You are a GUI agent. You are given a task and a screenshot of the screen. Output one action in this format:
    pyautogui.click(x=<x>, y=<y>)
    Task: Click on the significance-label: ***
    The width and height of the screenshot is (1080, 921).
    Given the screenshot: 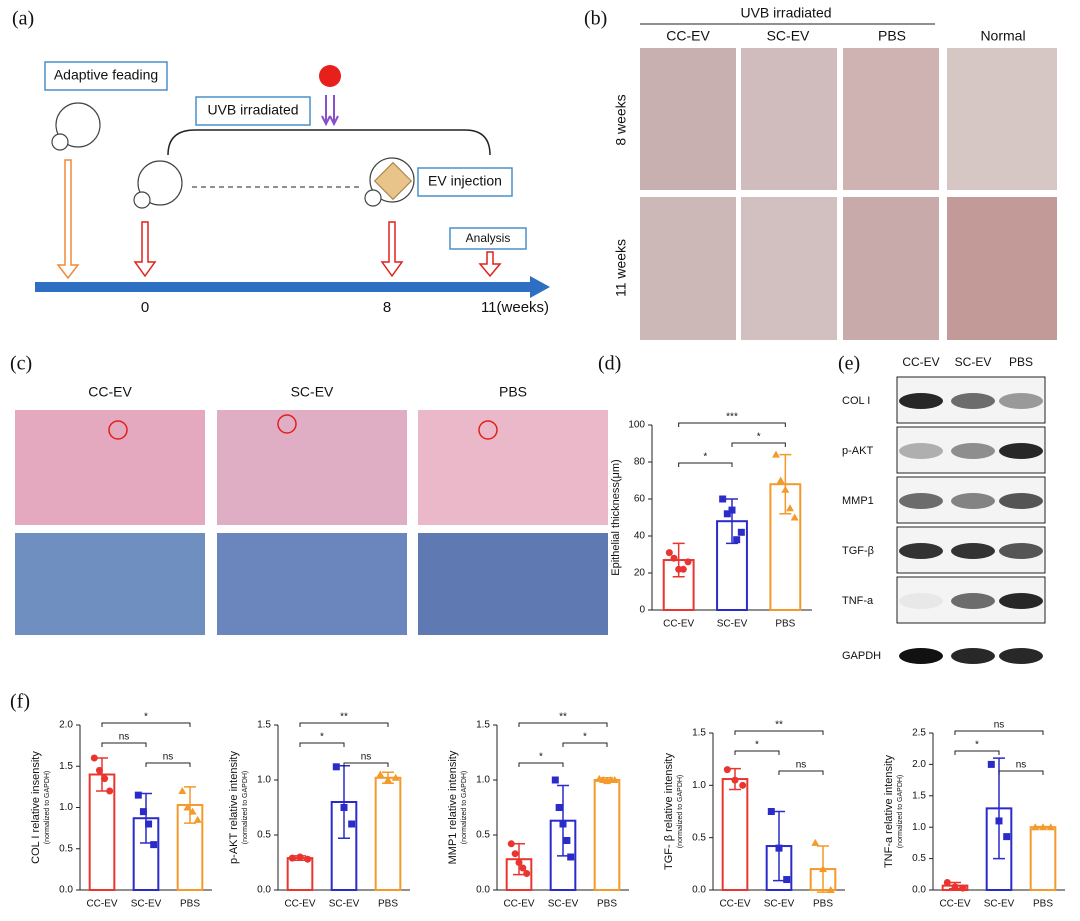 What is the action you would take?
    pyautogui.click(x=732, y=417)
    